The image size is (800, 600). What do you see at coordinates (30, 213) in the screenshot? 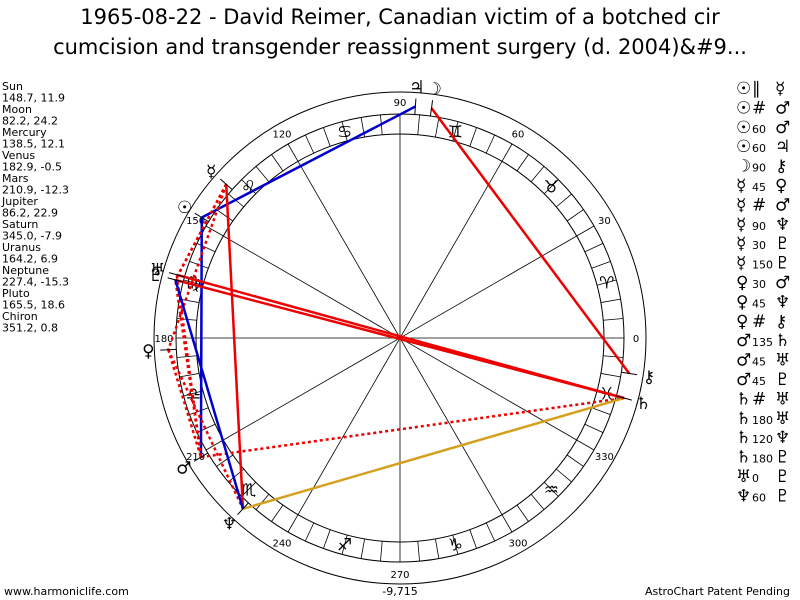
I see `planet-position: 86.2, 22.9` at bounding box center [30, 213].